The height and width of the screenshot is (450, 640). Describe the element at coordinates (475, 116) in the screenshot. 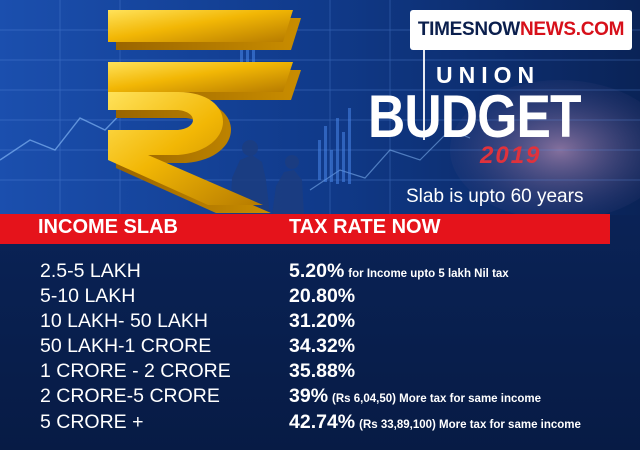

I see `budget-label: BUDGET` at that location.